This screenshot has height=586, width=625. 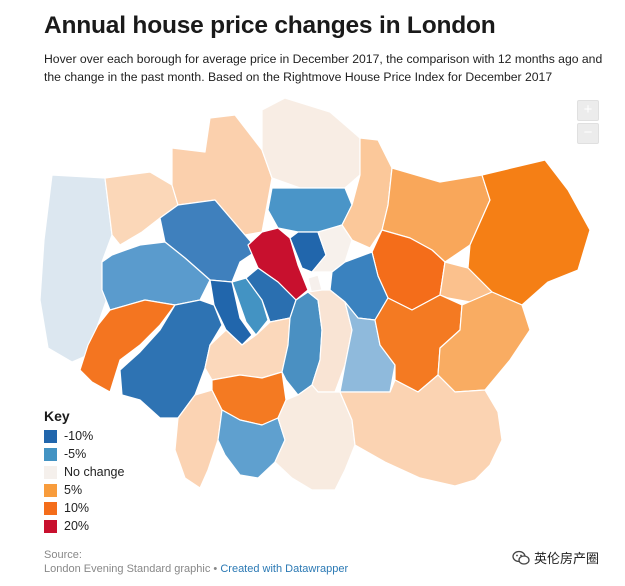 I want to click on borough-bromley: Bromley, so click(x=421, y=430).